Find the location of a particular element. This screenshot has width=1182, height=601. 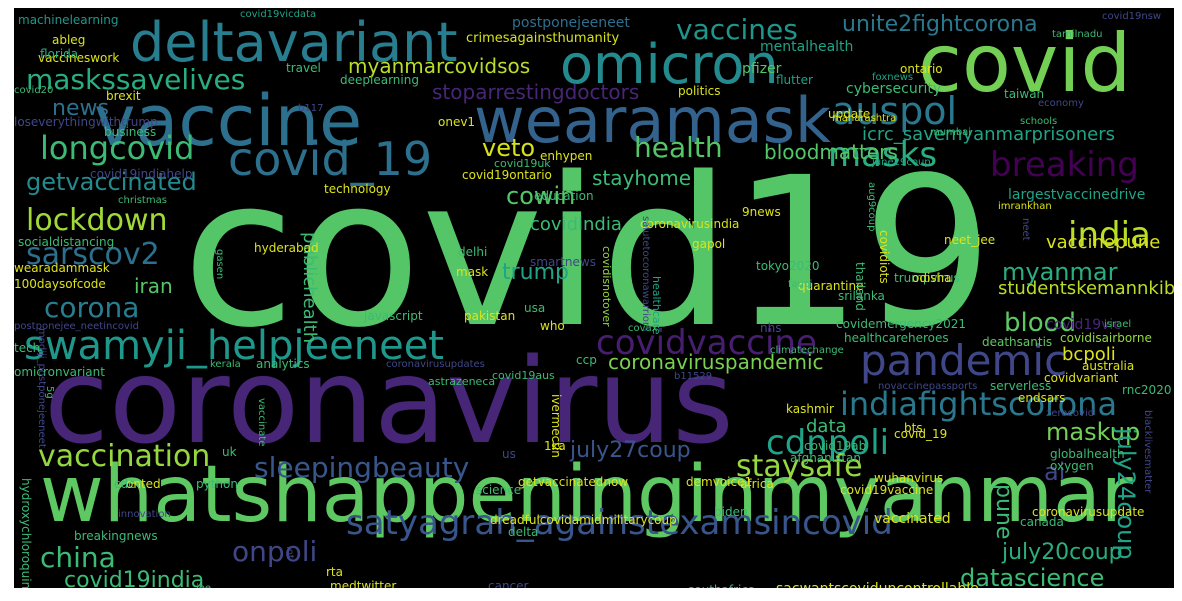

cloud-word: update is located at coordinates (849, 114).